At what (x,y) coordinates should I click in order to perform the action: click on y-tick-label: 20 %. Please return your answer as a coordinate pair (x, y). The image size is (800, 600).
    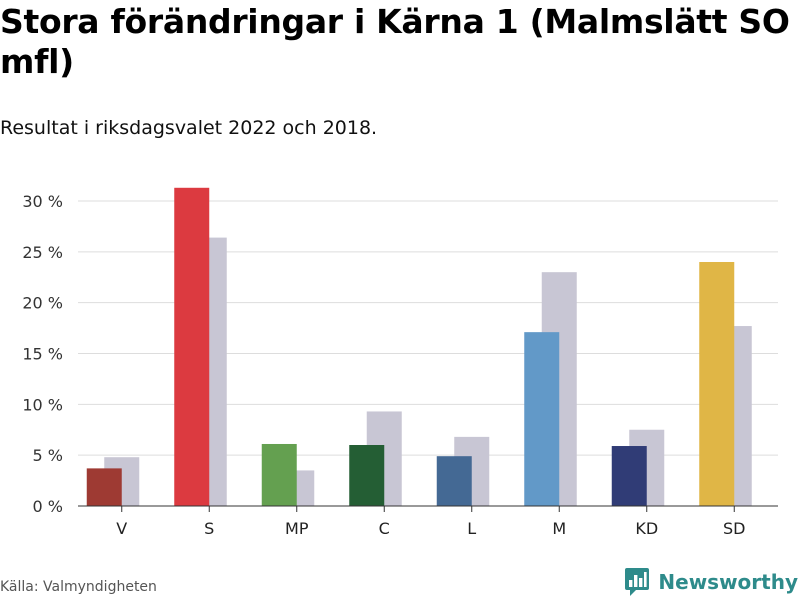
    Looking at the image, I should click on (42, 303).